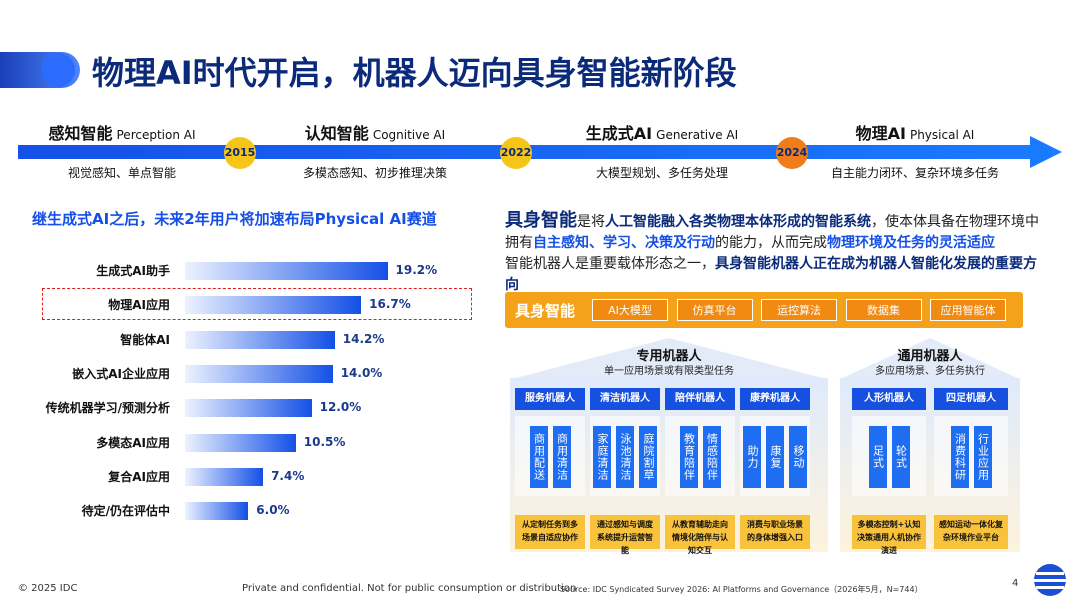 The image size is (1080, 608). I want to click on highlight-box, so click(257, 304).